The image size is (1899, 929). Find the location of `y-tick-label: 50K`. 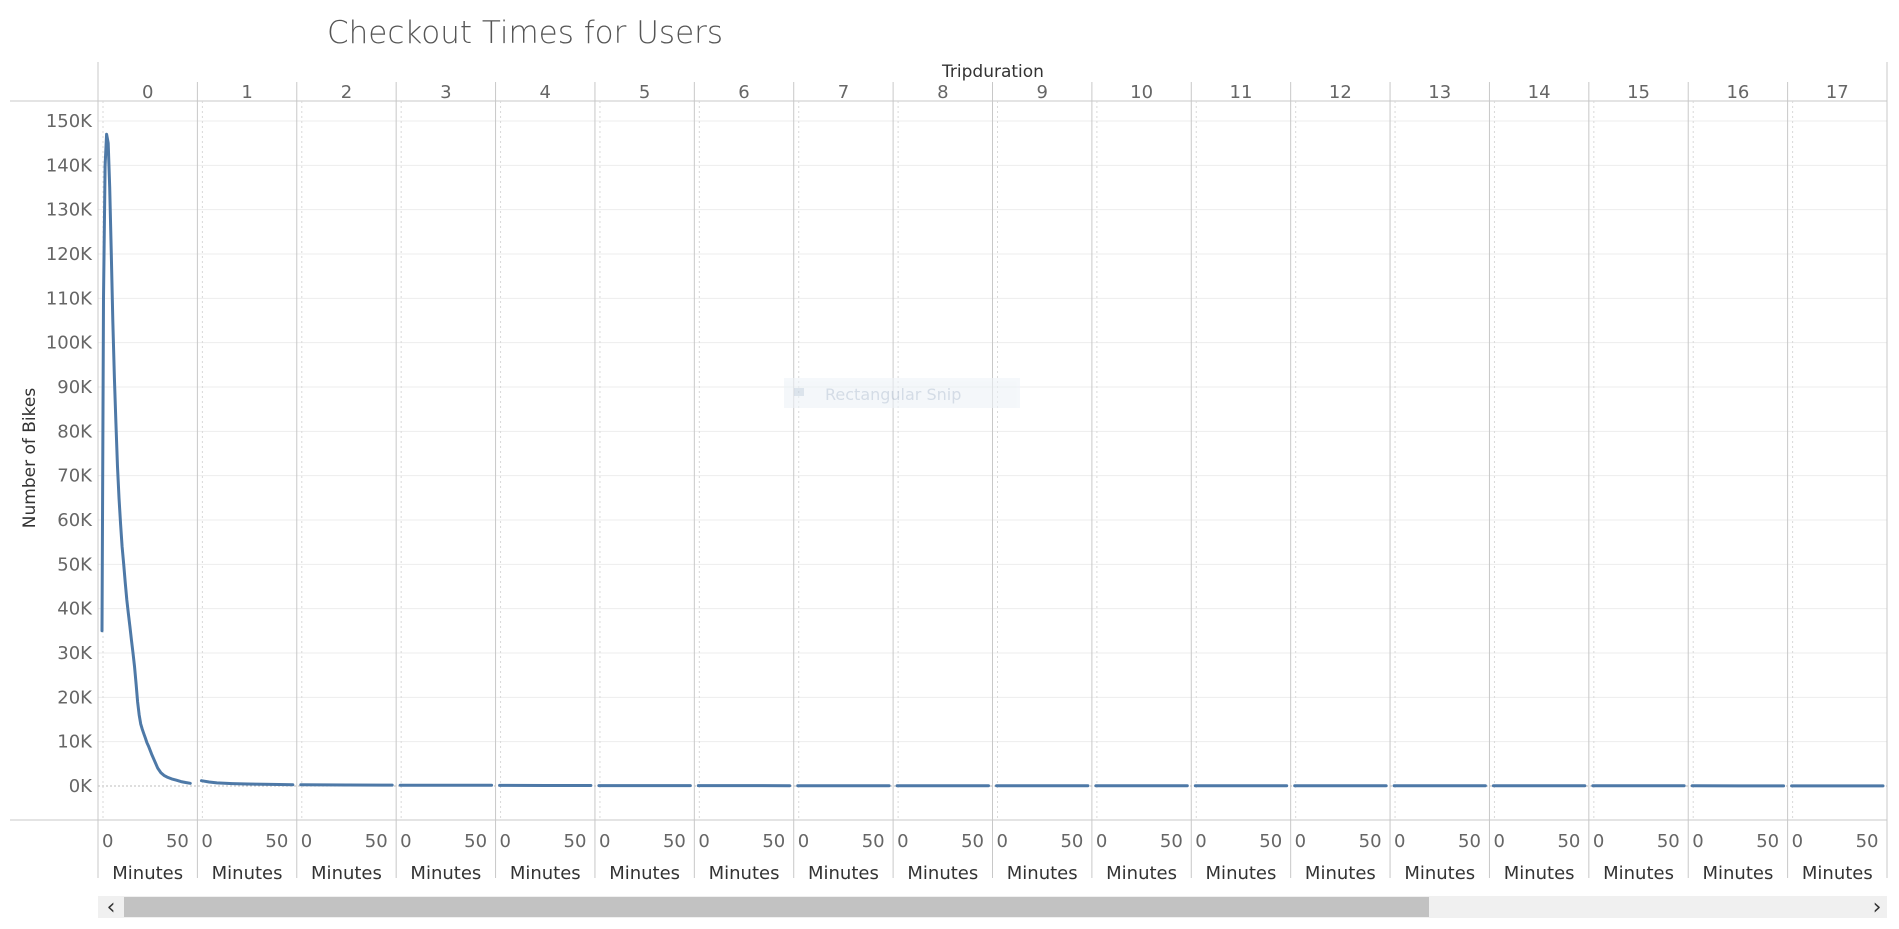

y-tick-label: 50K is located at coordinates (75, 564).